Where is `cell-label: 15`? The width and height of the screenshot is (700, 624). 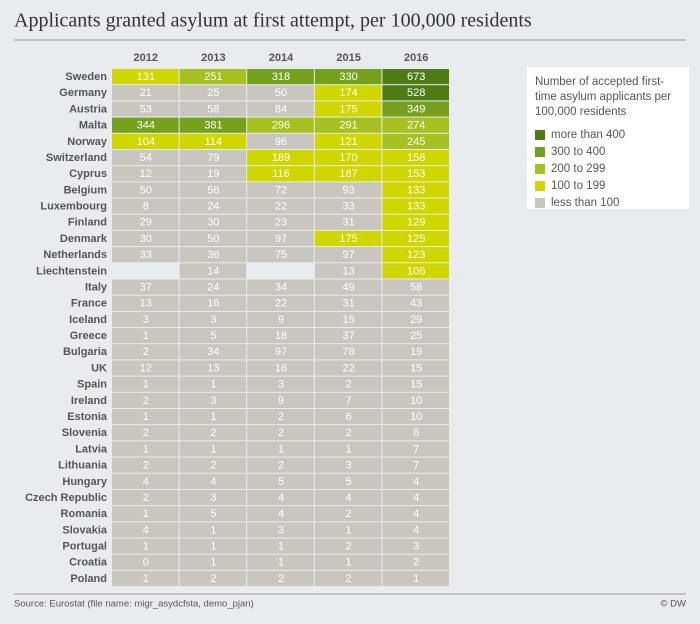 cell-label: 15 is located at coordinates (348, 320).